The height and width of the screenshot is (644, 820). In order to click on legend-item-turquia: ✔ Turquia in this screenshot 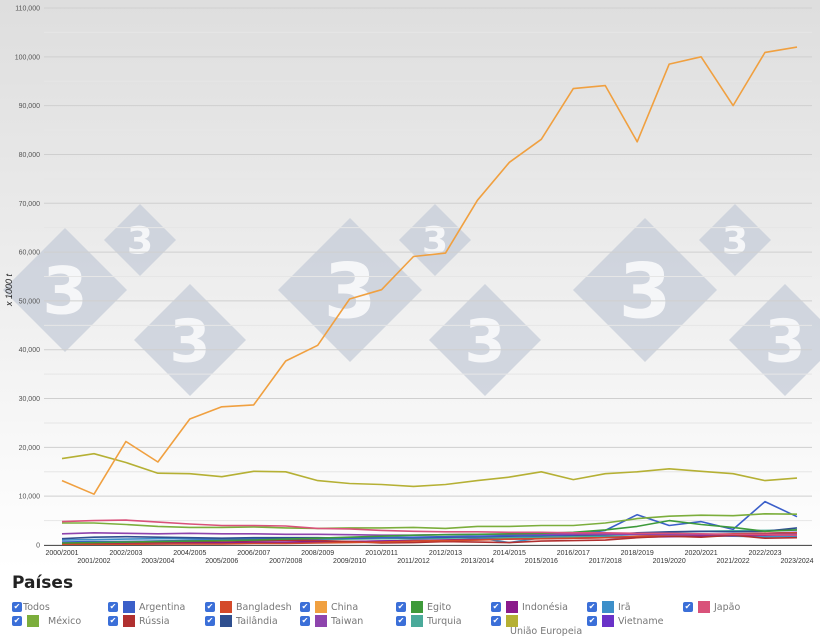, I will do `click(429, 621)`.